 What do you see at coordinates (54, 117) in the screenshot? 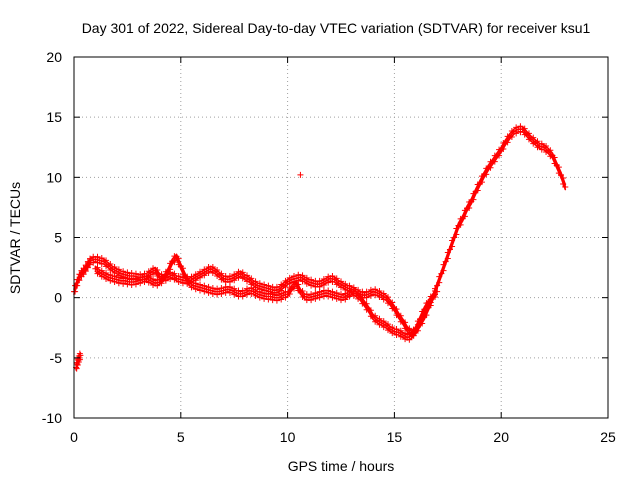
I see `y-tick-label: 15` at bounding box center [54, 117].